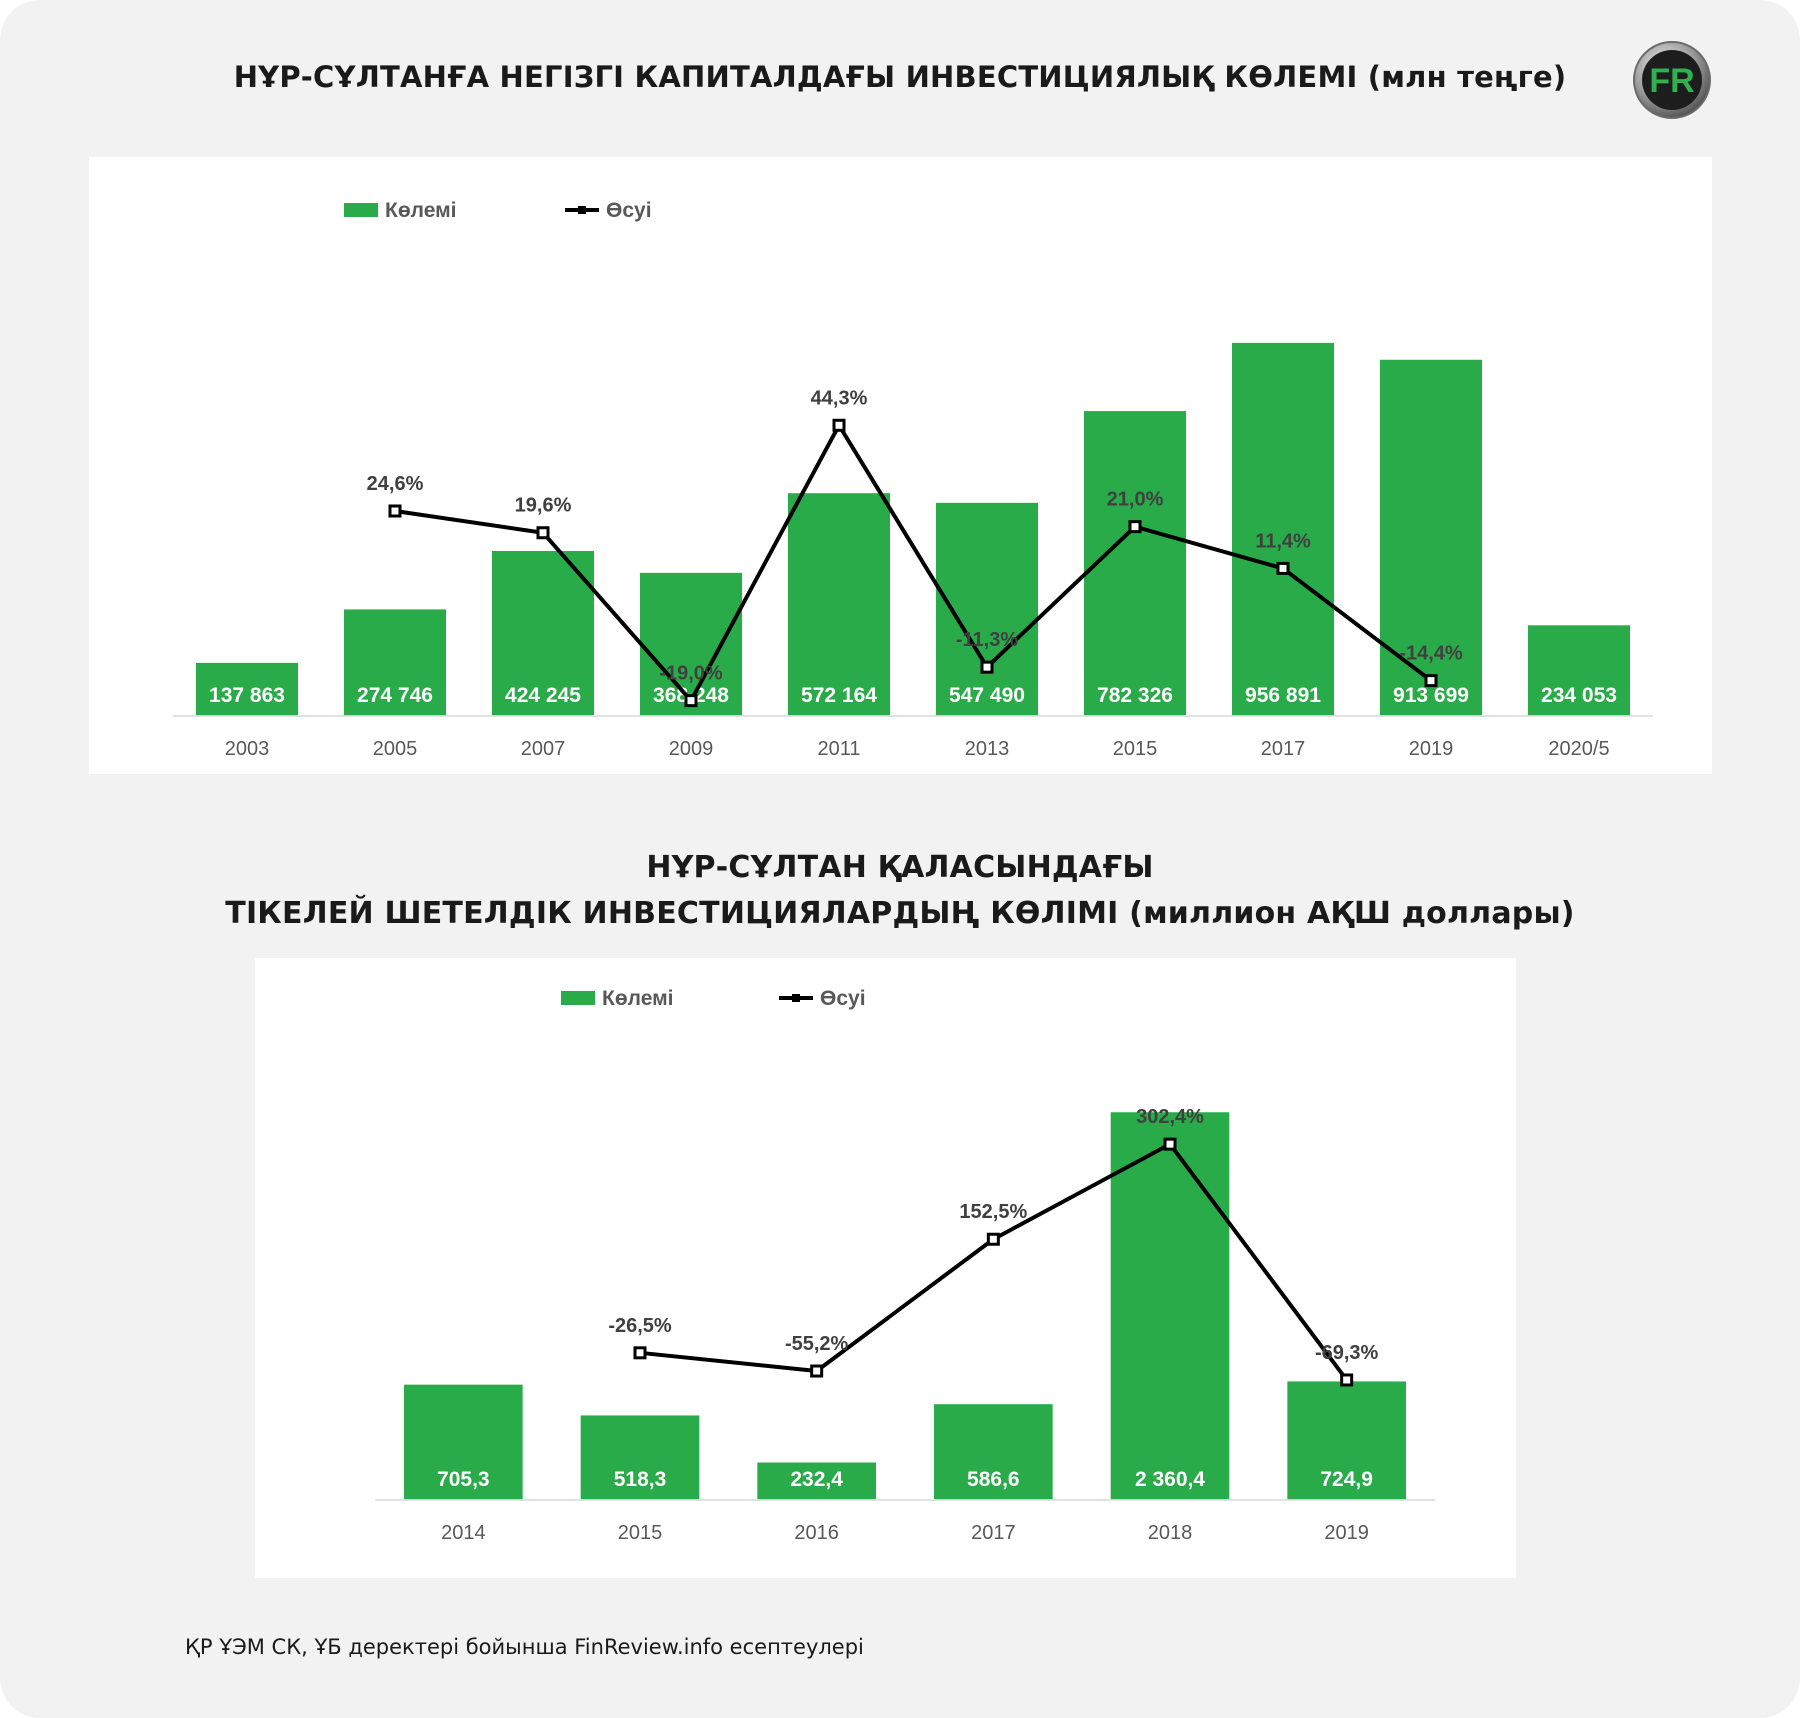 This screenshot has width=1800, height=1718. I want to click on chart-1-growth-label-2005: 24,6%, so click(395, 484).